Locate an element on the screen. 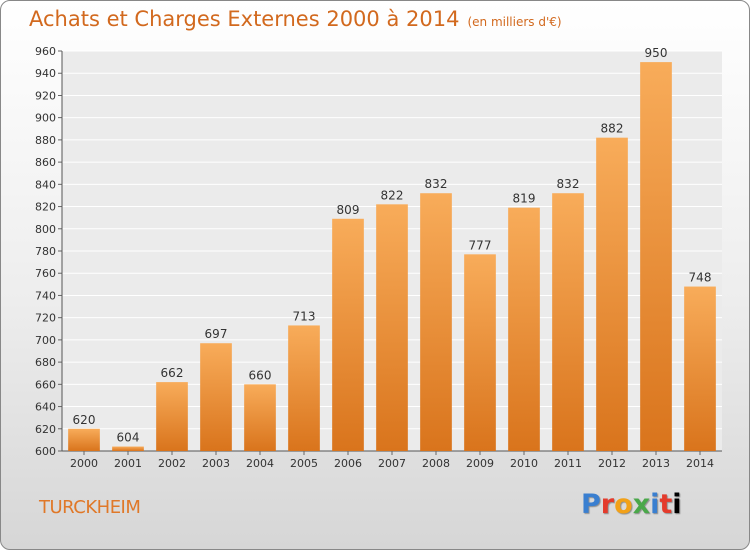  x-tick-label: 2005 is located at coordinates (304, 463).